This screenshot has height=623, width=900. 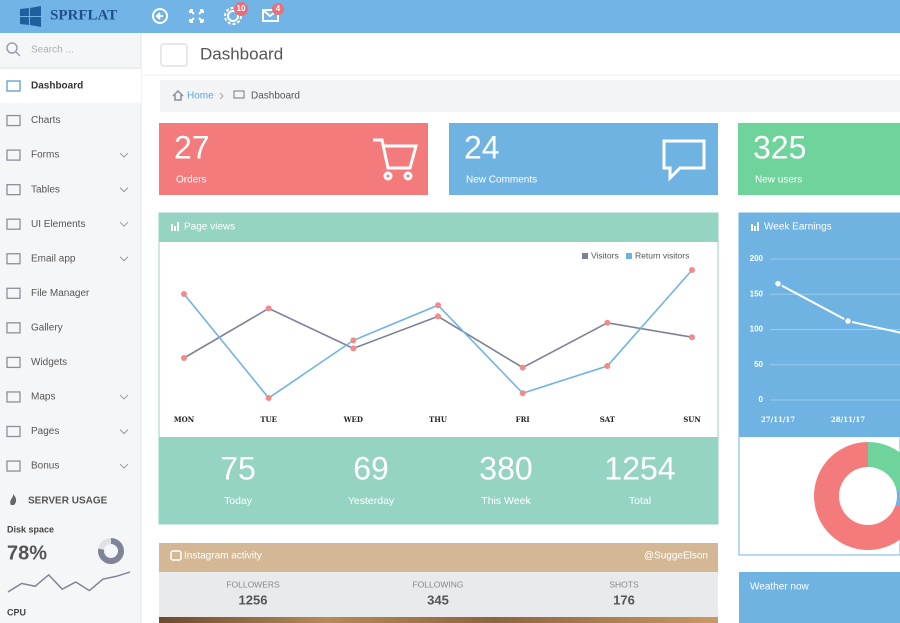 What do you see at coordinates (178, 95) in the screenshot?
I see `home-icon` at bounding box center [178, 95].